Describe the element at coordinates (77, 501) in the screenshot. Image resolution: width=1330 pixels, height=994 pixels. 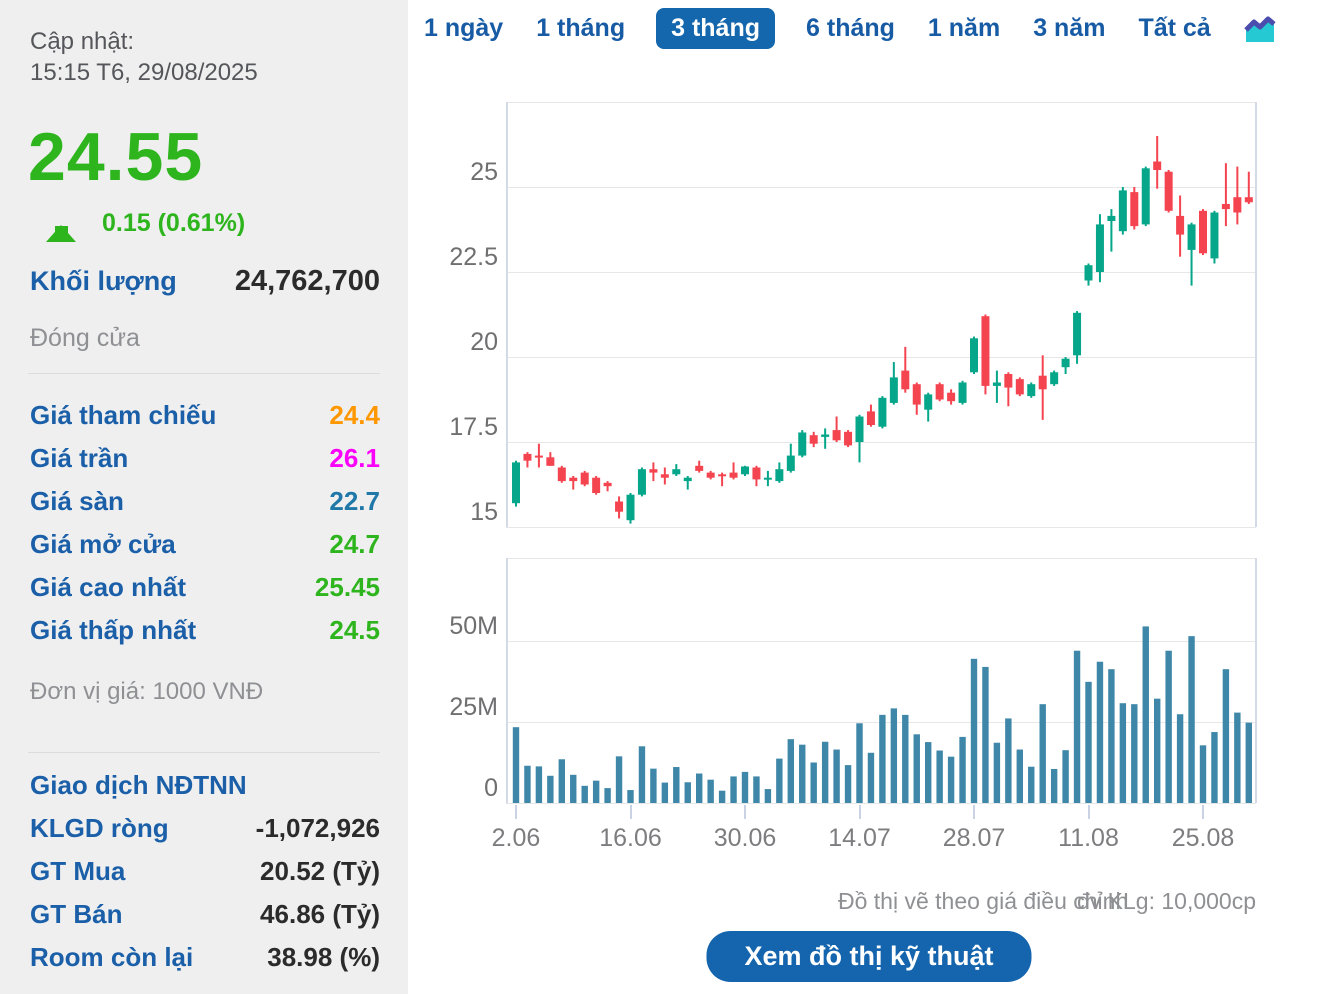
I see `row-label: Giá sàn` at that location.